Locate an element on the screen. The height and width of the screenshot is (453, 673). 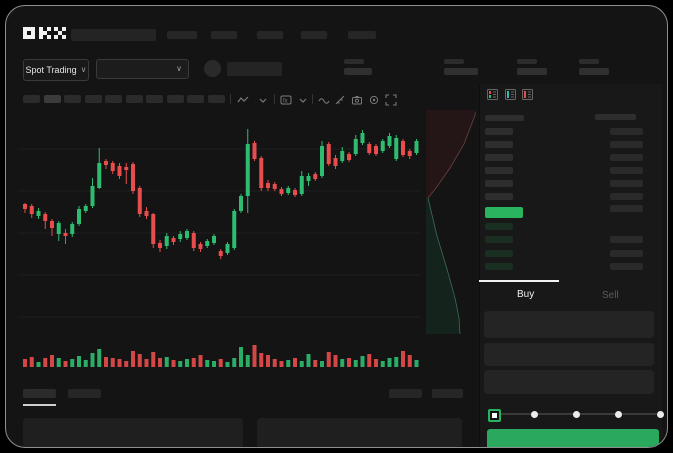
pair-dropdown: ∨ is located at coordinates (142, 69).